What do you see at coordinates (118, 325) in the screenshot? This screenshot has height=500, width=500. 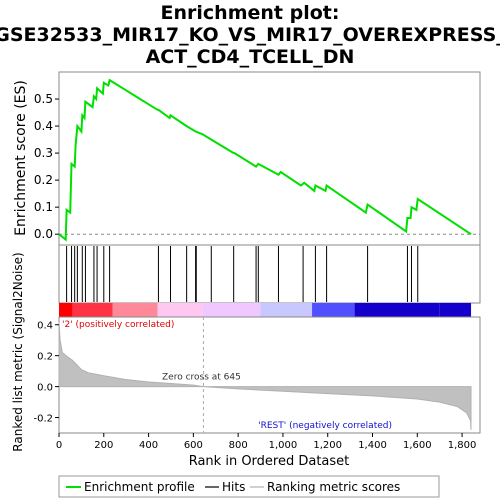 I see `positive-correlated-label: '2' (positively correlated)` at bounding box center [118, 325].